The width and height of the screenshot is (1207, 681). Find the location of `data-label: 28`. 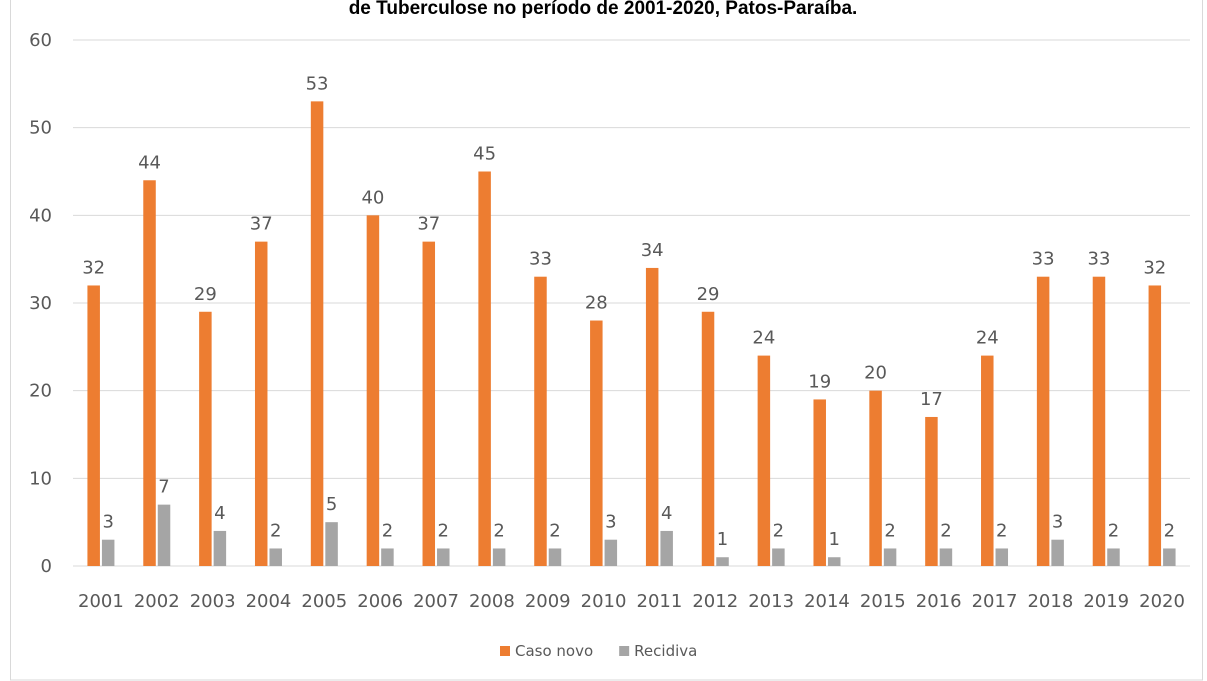

data-label: 28 is located at coordinates (596, 303).